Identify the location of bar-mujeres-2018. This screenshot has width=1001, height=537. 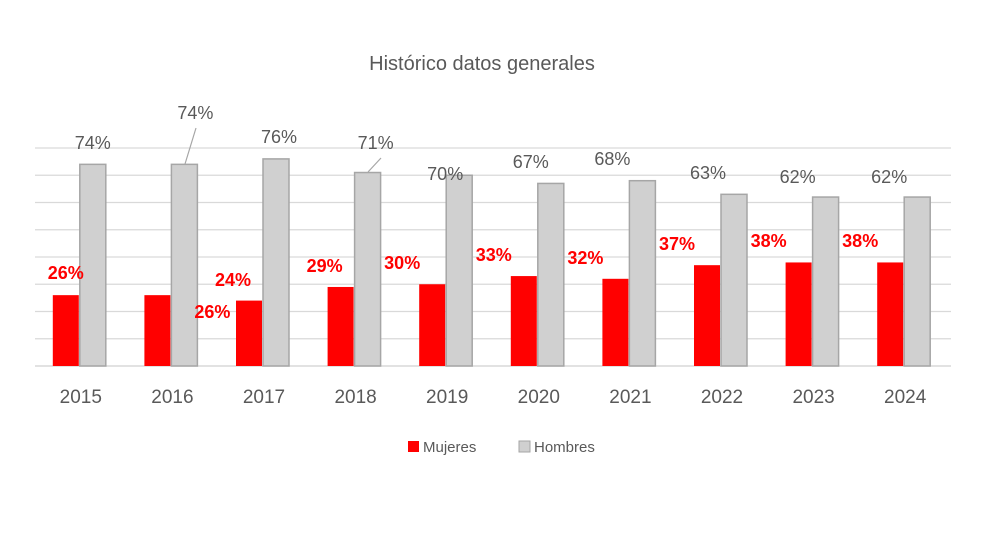
(340, 326).